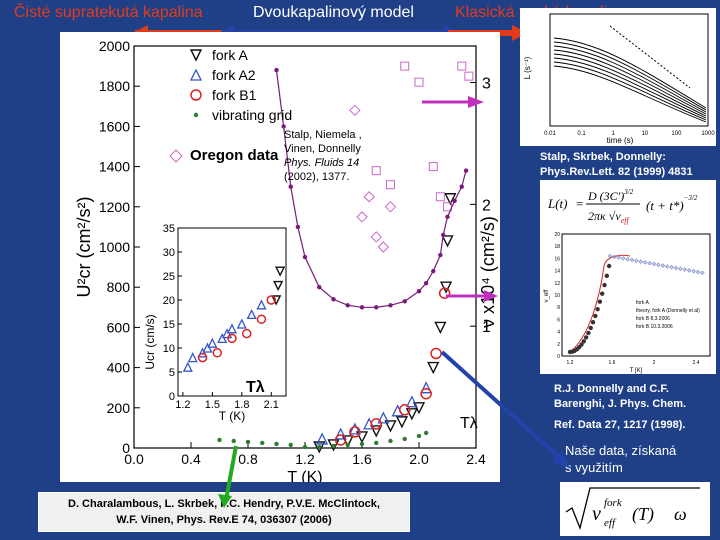 Image resolution: width=720 pixels, height=540 pixels. I want to click on stalp-line-4: (2002), 1377., so click(317, 177).